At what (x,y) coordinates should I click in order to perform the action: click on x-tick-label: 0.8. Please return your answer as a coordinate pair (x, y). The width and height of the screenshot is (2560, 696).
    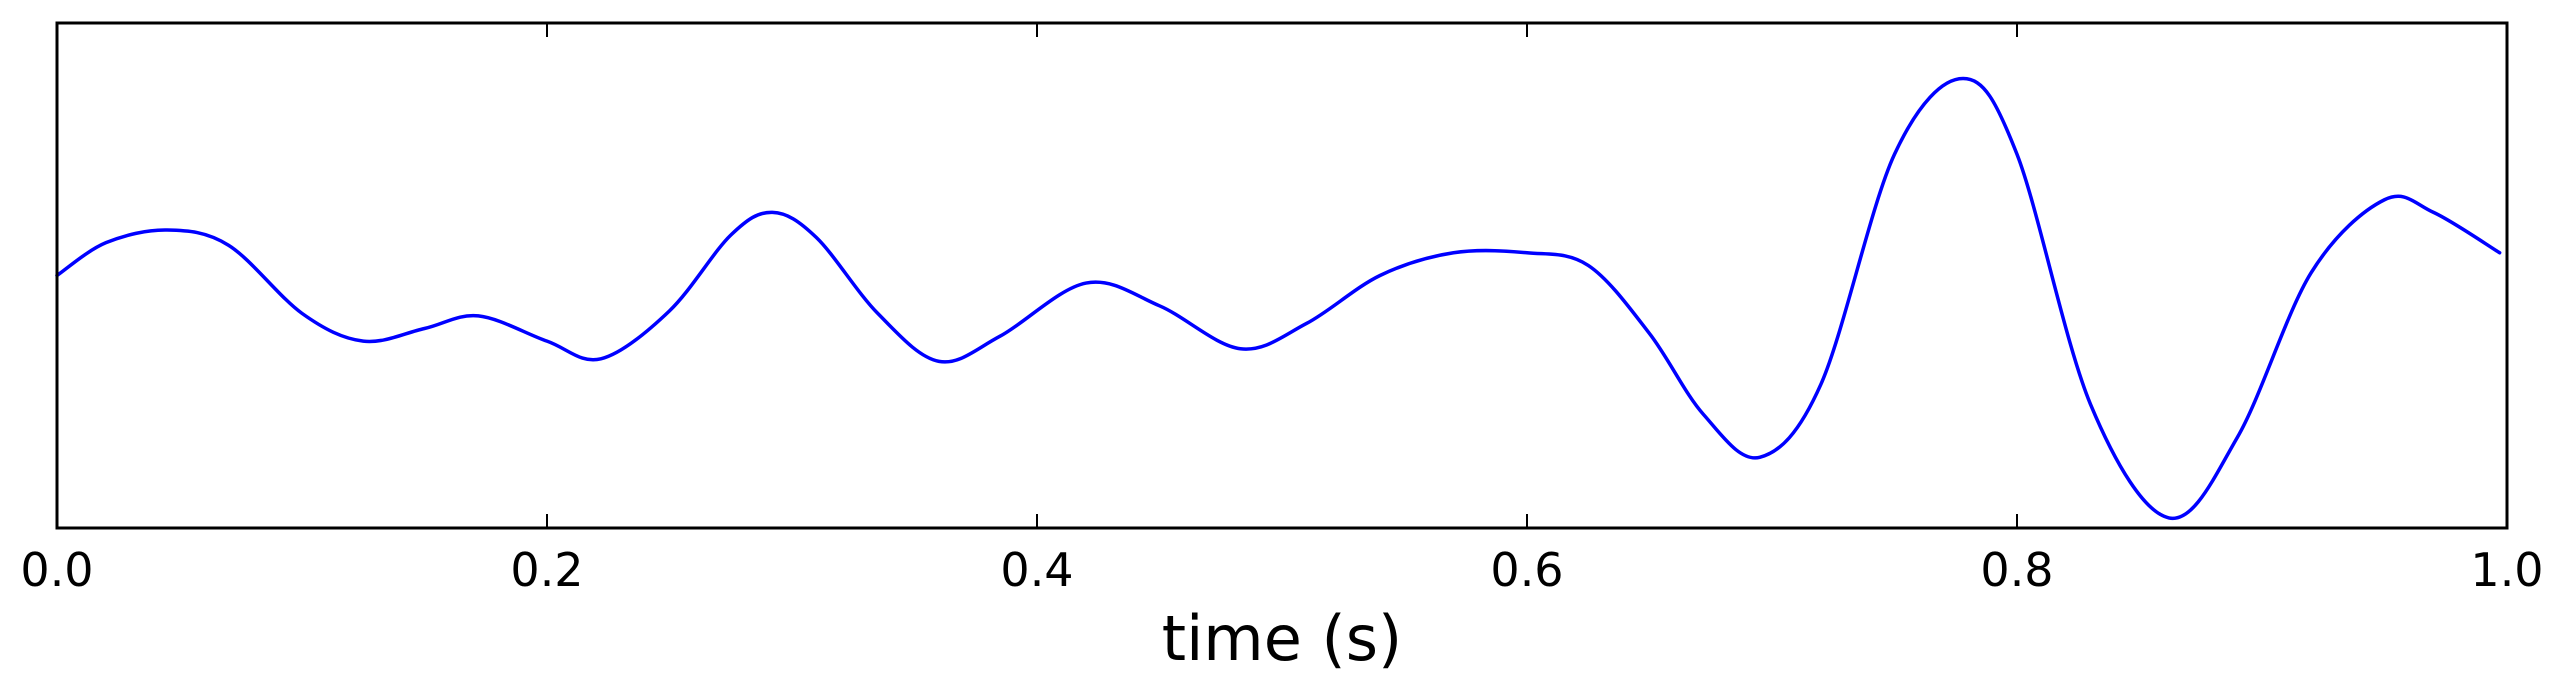
    Looking at the image, I should click on (2016, 570).